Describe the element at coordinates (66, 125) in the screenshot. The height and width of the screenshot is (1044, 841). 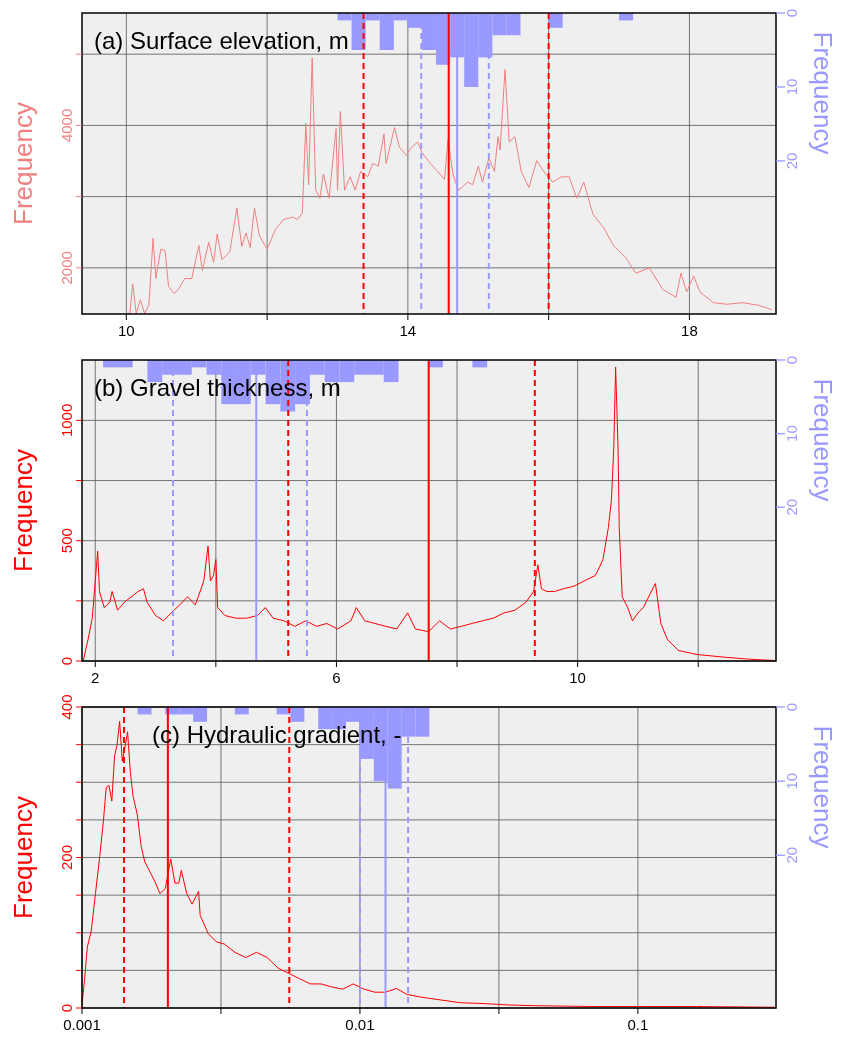
I see `y-tick-label: 4000` at that location.